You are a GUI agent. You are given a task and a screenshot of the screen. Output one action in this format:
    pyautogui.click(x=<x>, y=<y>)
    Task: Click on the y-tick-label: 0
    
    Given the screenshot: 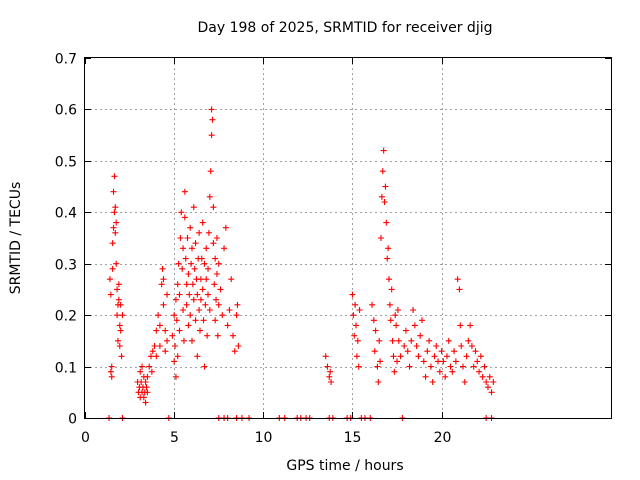 What is the action you would take?
    pyautogui.click(x=72, y=420)
    